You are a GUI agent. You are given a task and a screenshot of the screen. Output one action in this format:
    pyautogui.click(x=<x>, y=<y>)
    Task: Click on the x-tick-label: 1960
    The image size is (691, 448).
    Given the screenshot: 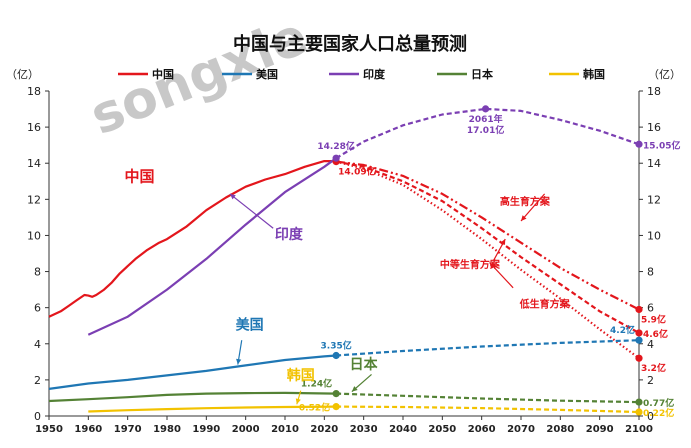 What is the action you would take?
    pyautogui.click(x=88, y=429)
    